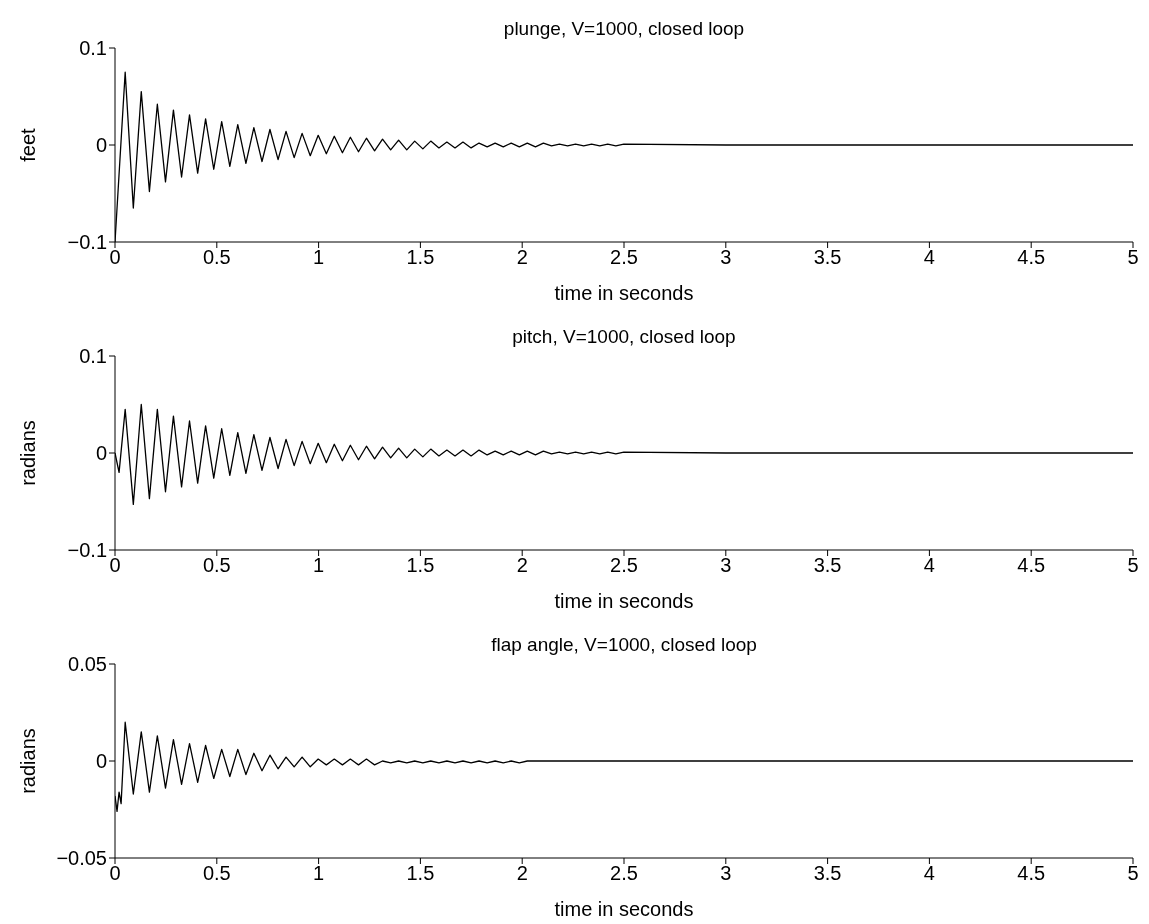  I want to click on chart-title: pitch, V=1000, closed loop, so click(624, 337).